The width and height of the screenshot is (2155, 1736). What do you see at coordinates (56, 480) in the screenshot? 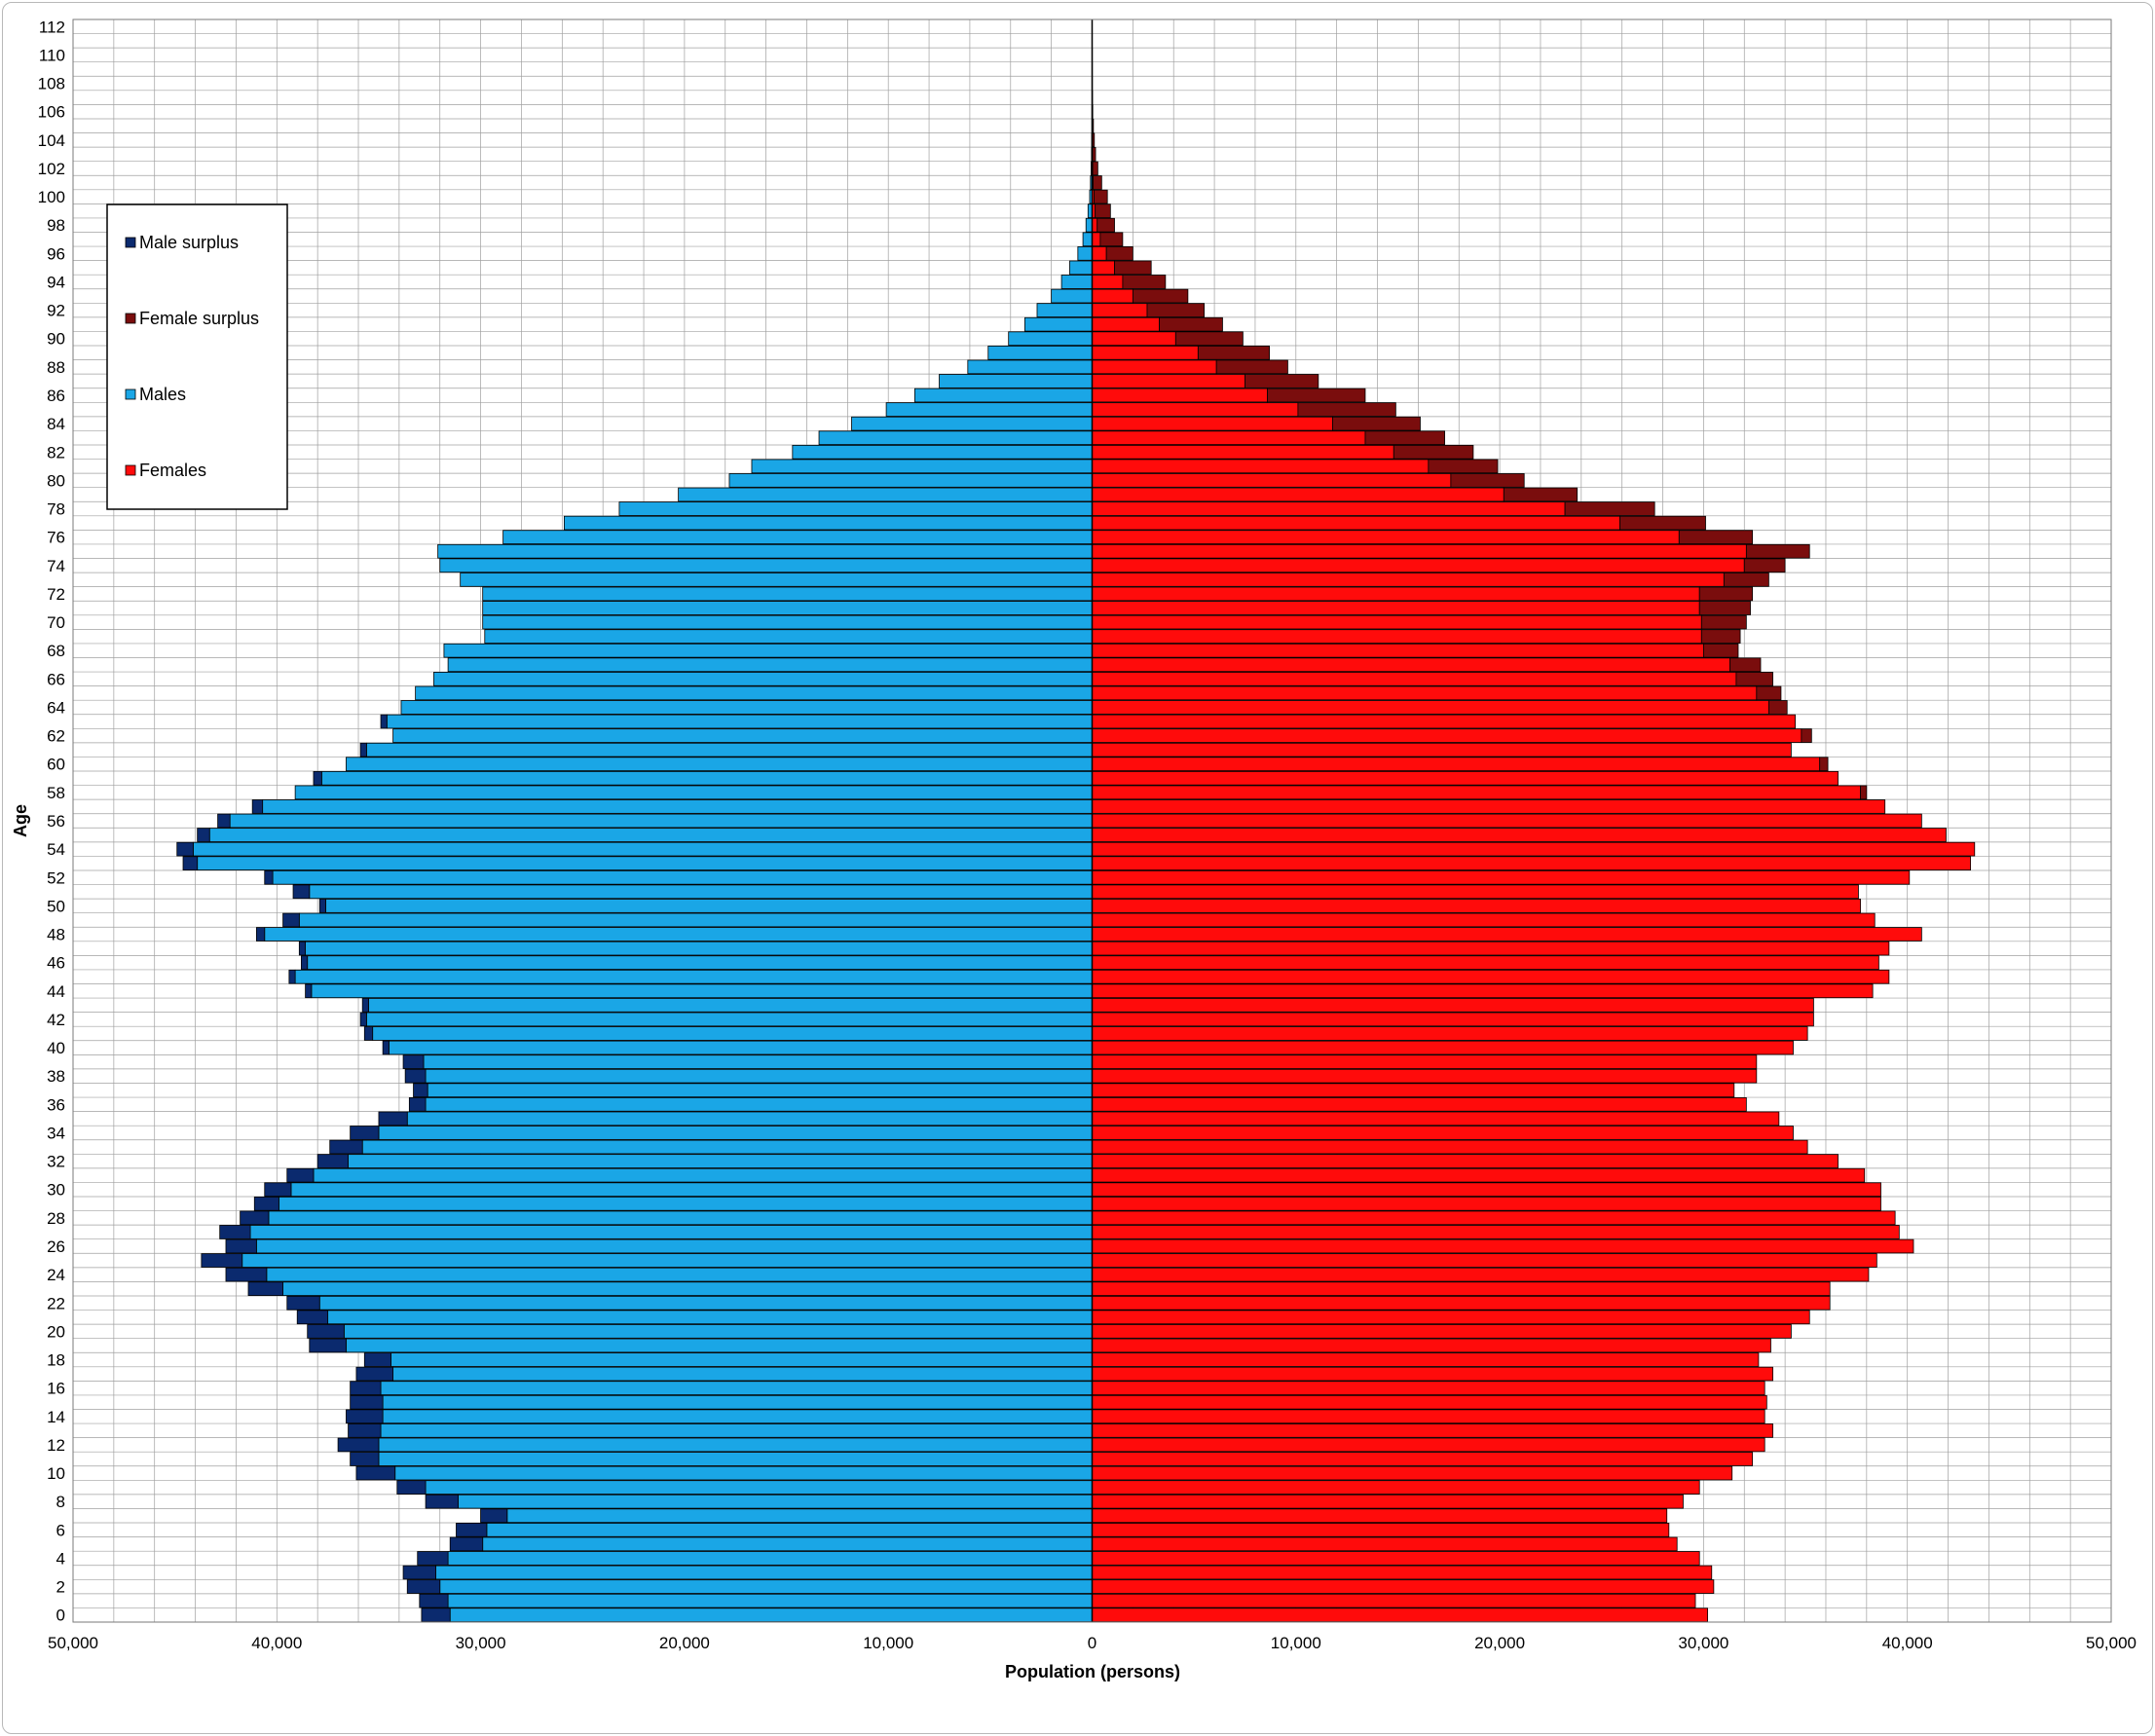
I see `y-tick-label: 80` at bounding box center [56, 480].